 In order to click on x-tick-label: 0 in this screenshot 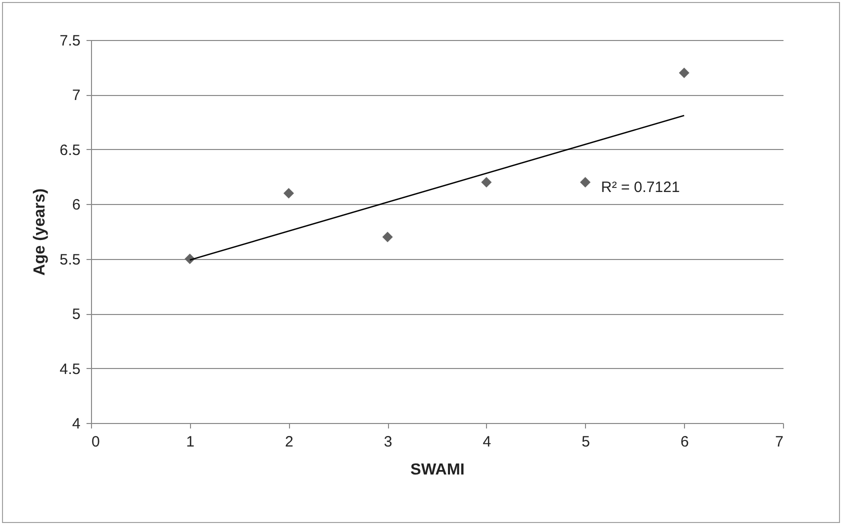, I will do `click(96, 442)`.